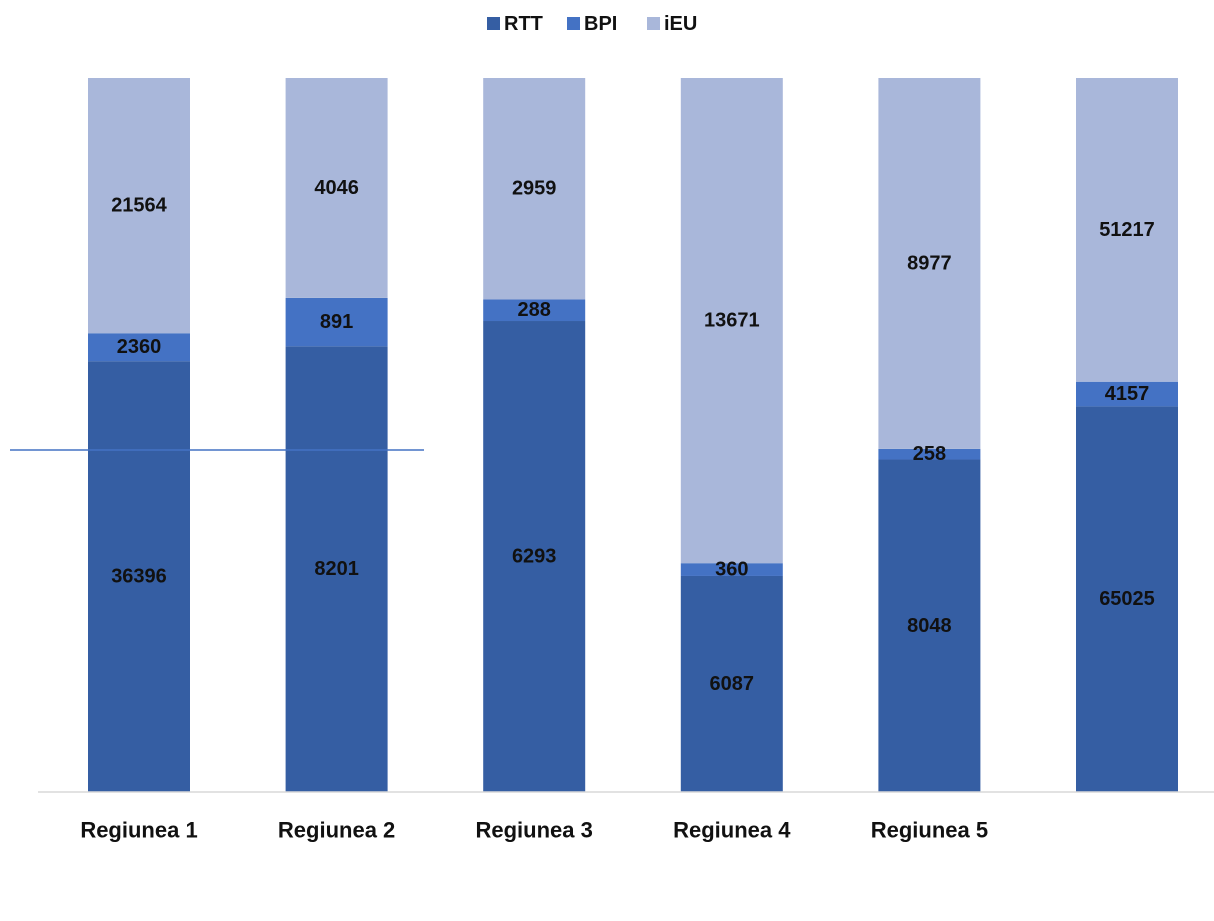  What do you see at coordinates (732, 830) in the screenshot?
I see `x-tick-label-4: Regiunea 4` at bounding box center [732, 830].